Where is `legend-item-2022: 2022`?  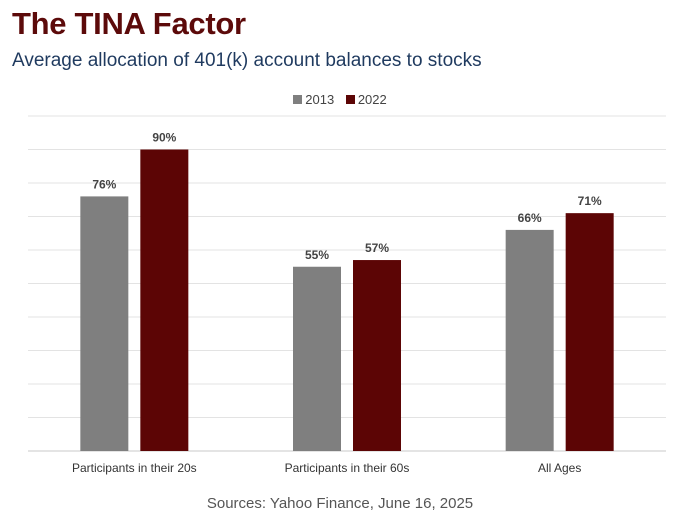
legend-item-2022: 2022 is located at coordinates (366, 99).